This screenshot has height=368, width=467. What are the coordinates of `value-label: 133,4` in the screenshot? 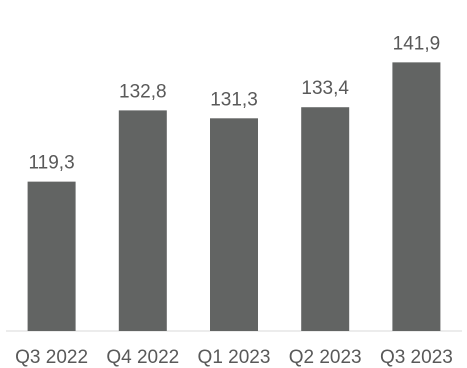 It's located at (325, 88).